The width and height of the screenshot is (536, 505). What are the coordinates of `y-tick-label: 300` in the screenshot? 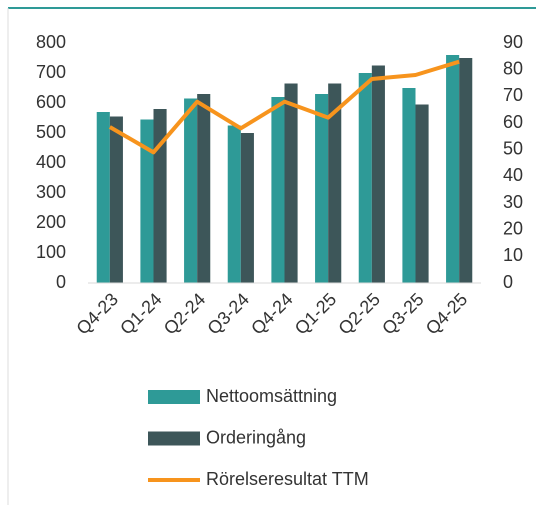 It's located at (51, 192).